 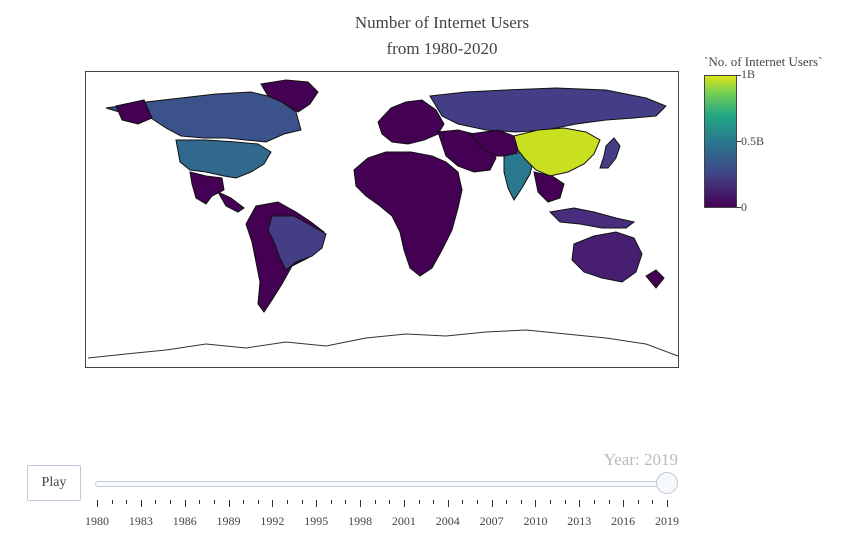 What do you see at coordinates (748, 74) in the screenshot?
I see `colorbar-tick-label: 1B` at bounding box center [748, 74].